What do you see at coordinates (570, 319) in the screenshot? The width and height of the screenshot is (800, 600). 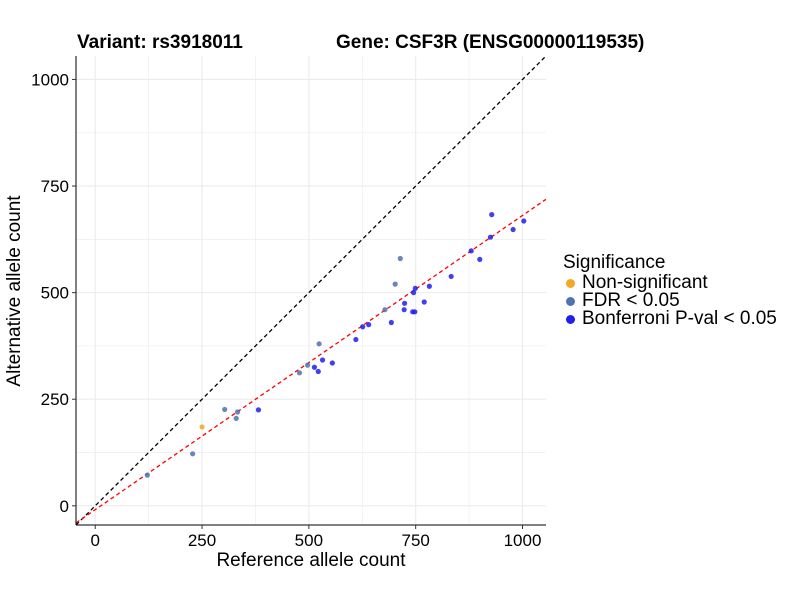 I see `legend-key-bonferroni` at bounding box center [570, 319].